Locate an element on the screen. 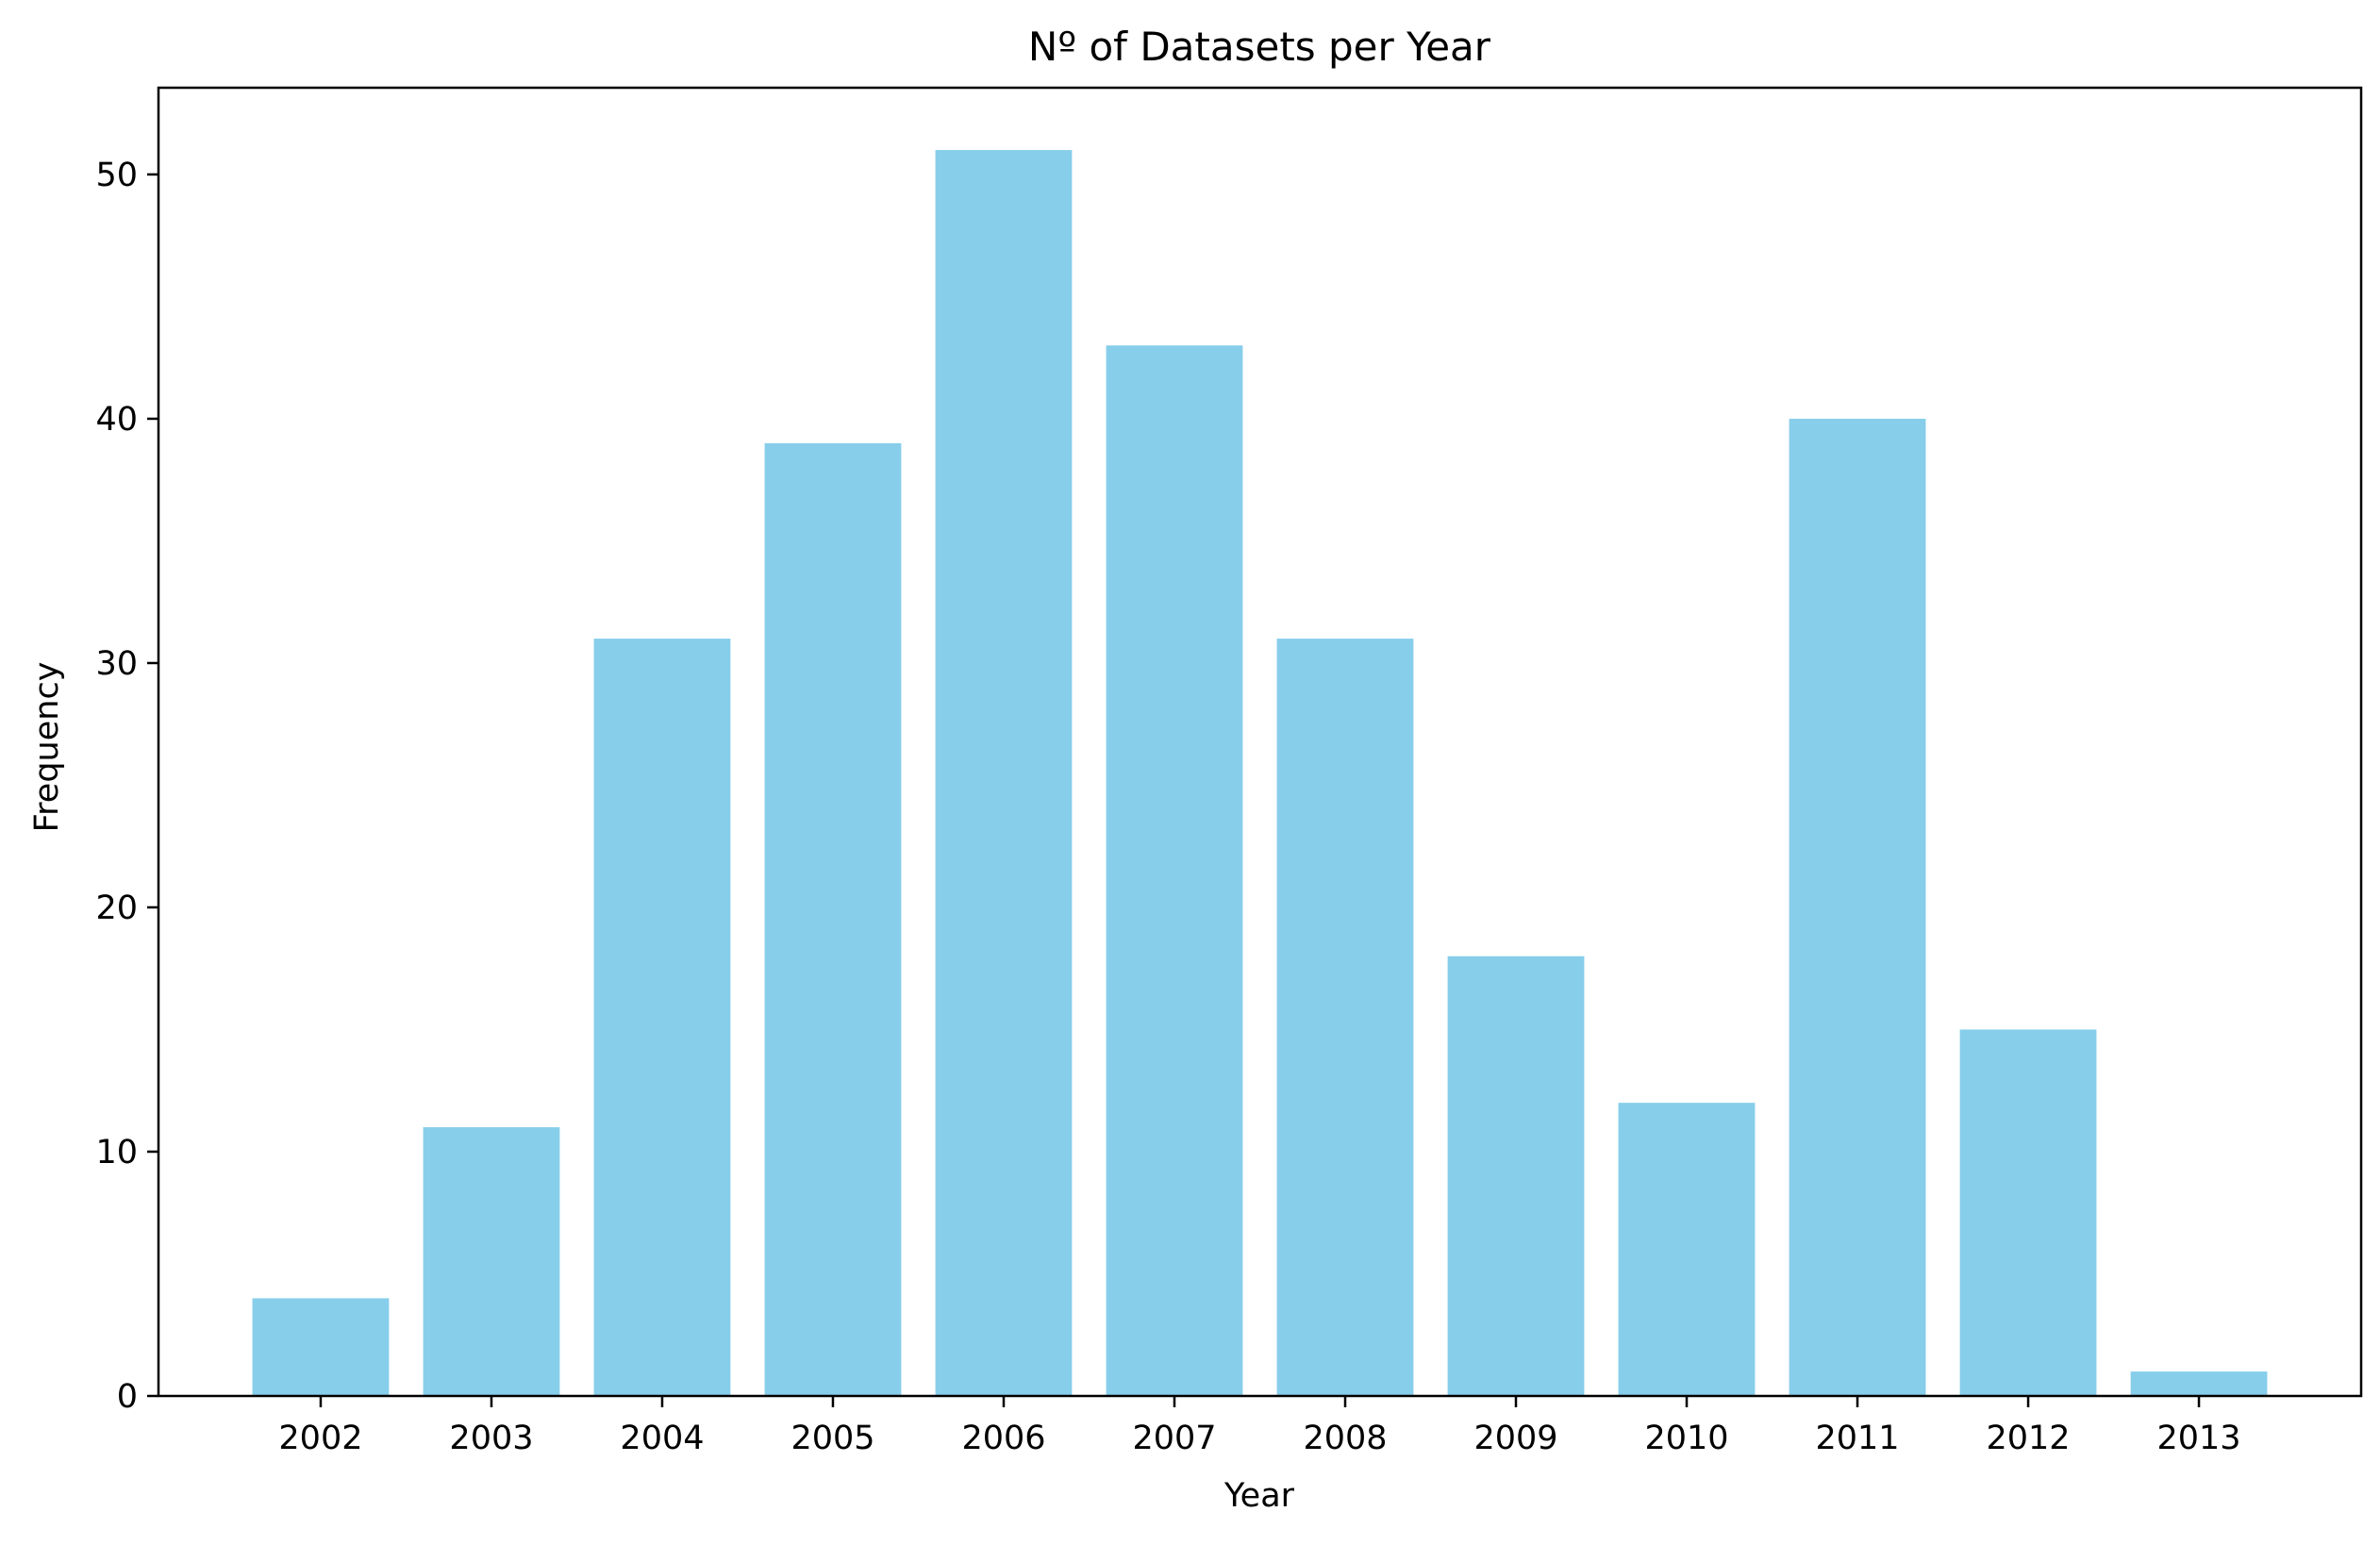 This screenshot has height=1545, width=2380. bar-2006 is located at coordinates (1004, 774).